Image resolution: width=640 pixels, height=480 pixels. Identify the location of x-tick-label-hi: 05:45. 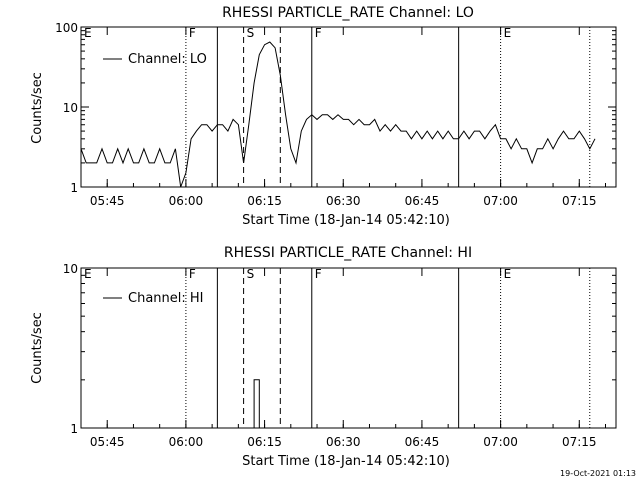
(107, 442).